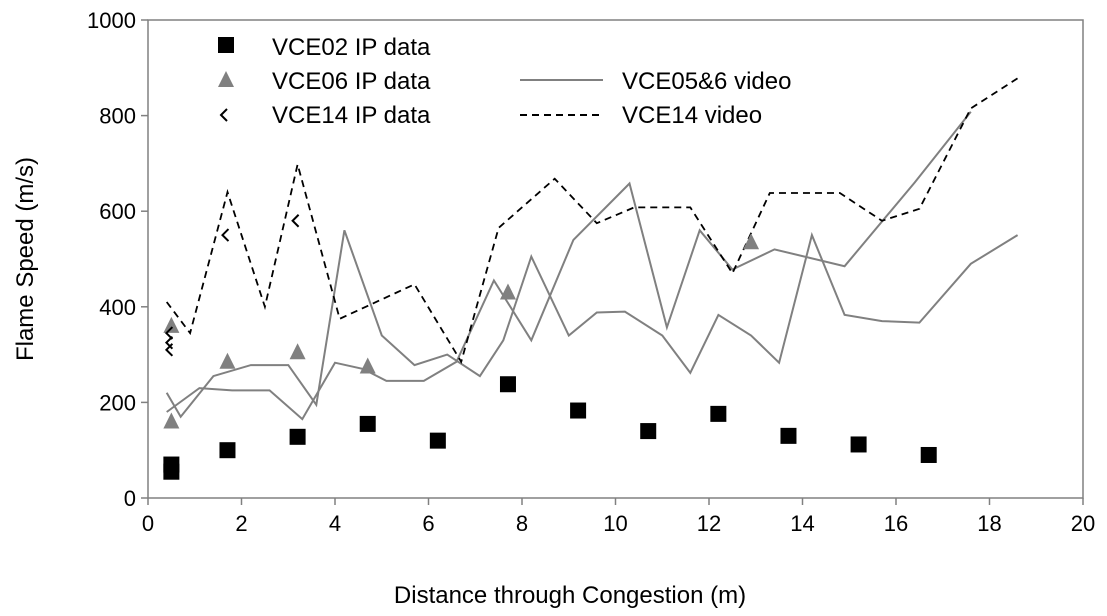 Image resolution: width=1107 pixels, height=616 pixels. I want to click on x-tick-label: 16, so click(896, 523).